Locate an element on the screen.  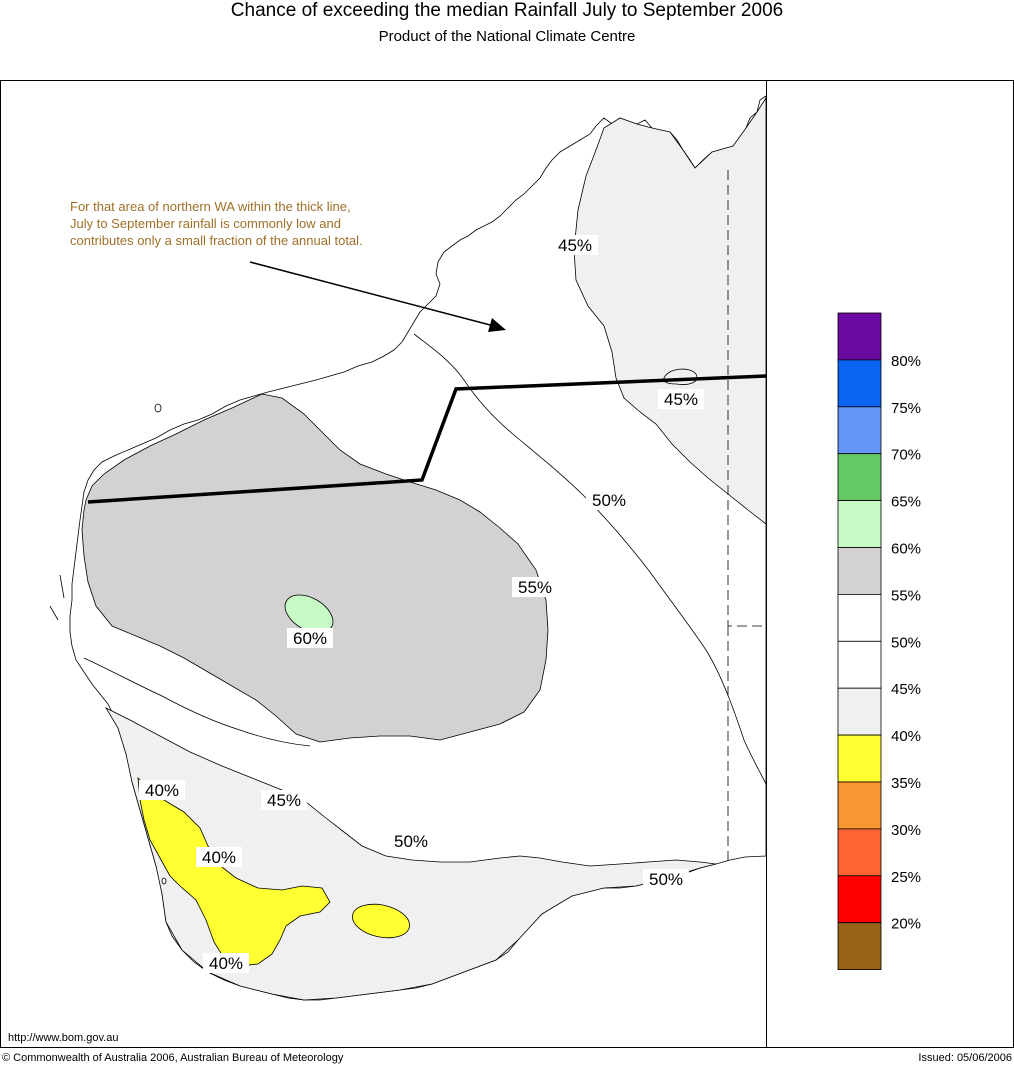
label-55: 55% is located at coordinates (535, 587).